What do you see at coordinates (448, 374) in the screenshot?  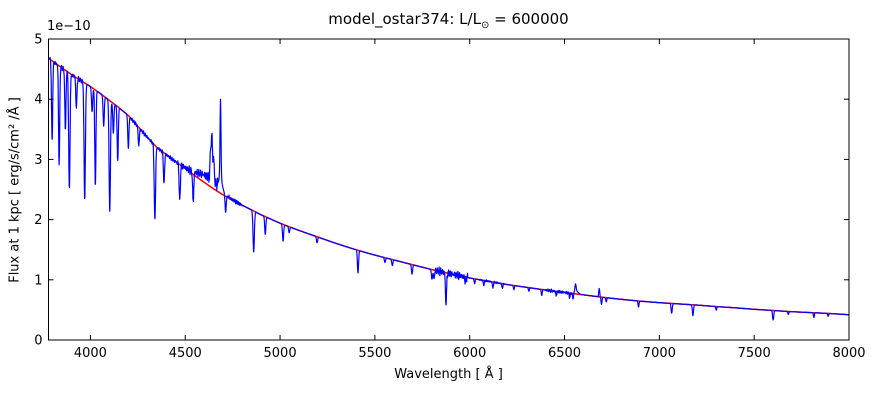 I see `x-axis-label: Wavelength [ Å ]` at bounding box center [448, 374].